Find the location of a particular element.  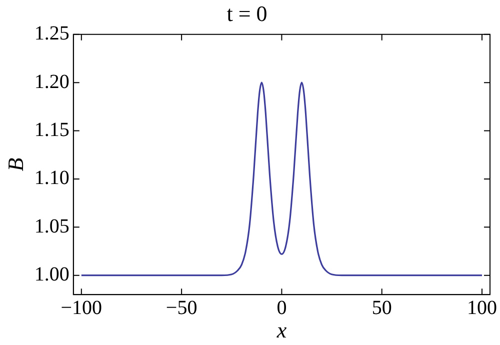

x-tick-label: −50 is located at coordinates (182, 307).